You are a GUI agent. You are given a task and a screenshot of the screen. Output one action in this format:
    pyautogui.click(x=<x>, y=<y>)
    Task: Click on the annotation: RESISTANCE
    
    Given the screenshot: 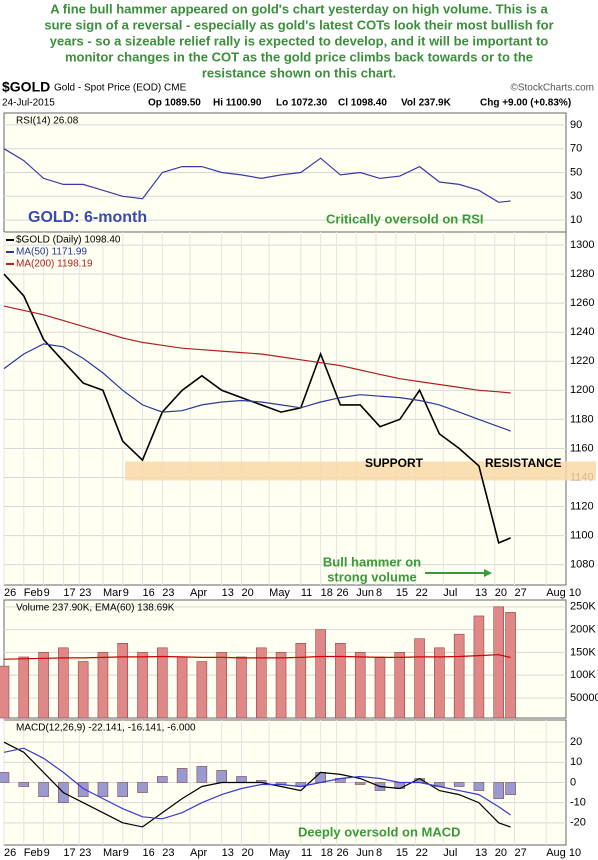 What is the action you would take?
    pyautogui.click(x=523, y=463)
    